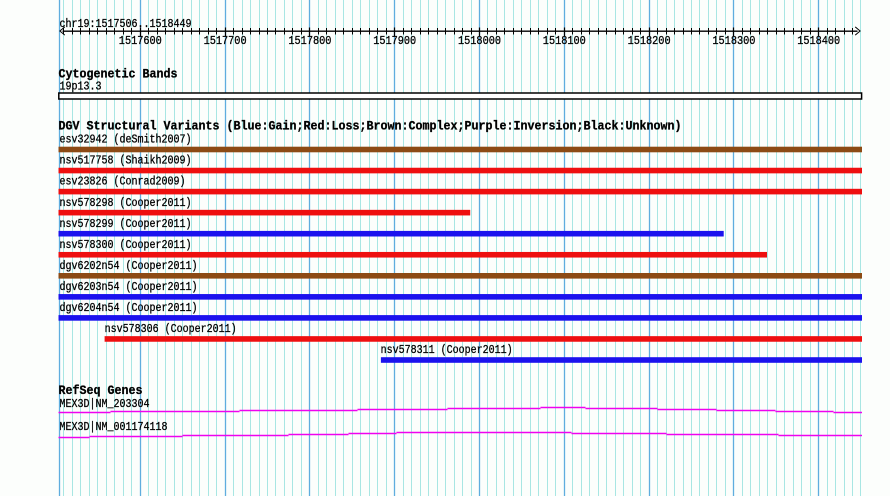 Image resolution: width=890 pixels, height=496 pixels. What do you see at coordinates (126, 245) in the screenshot?
I see `svg-text: nsv578300 (Cooper2011)` at bounding box center [126, 245].